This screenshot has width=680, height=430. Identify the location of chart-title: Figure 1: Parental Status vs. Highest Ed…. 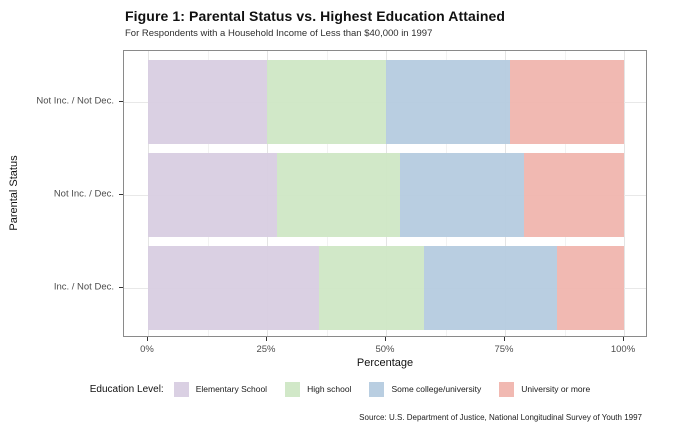
(315, 16).